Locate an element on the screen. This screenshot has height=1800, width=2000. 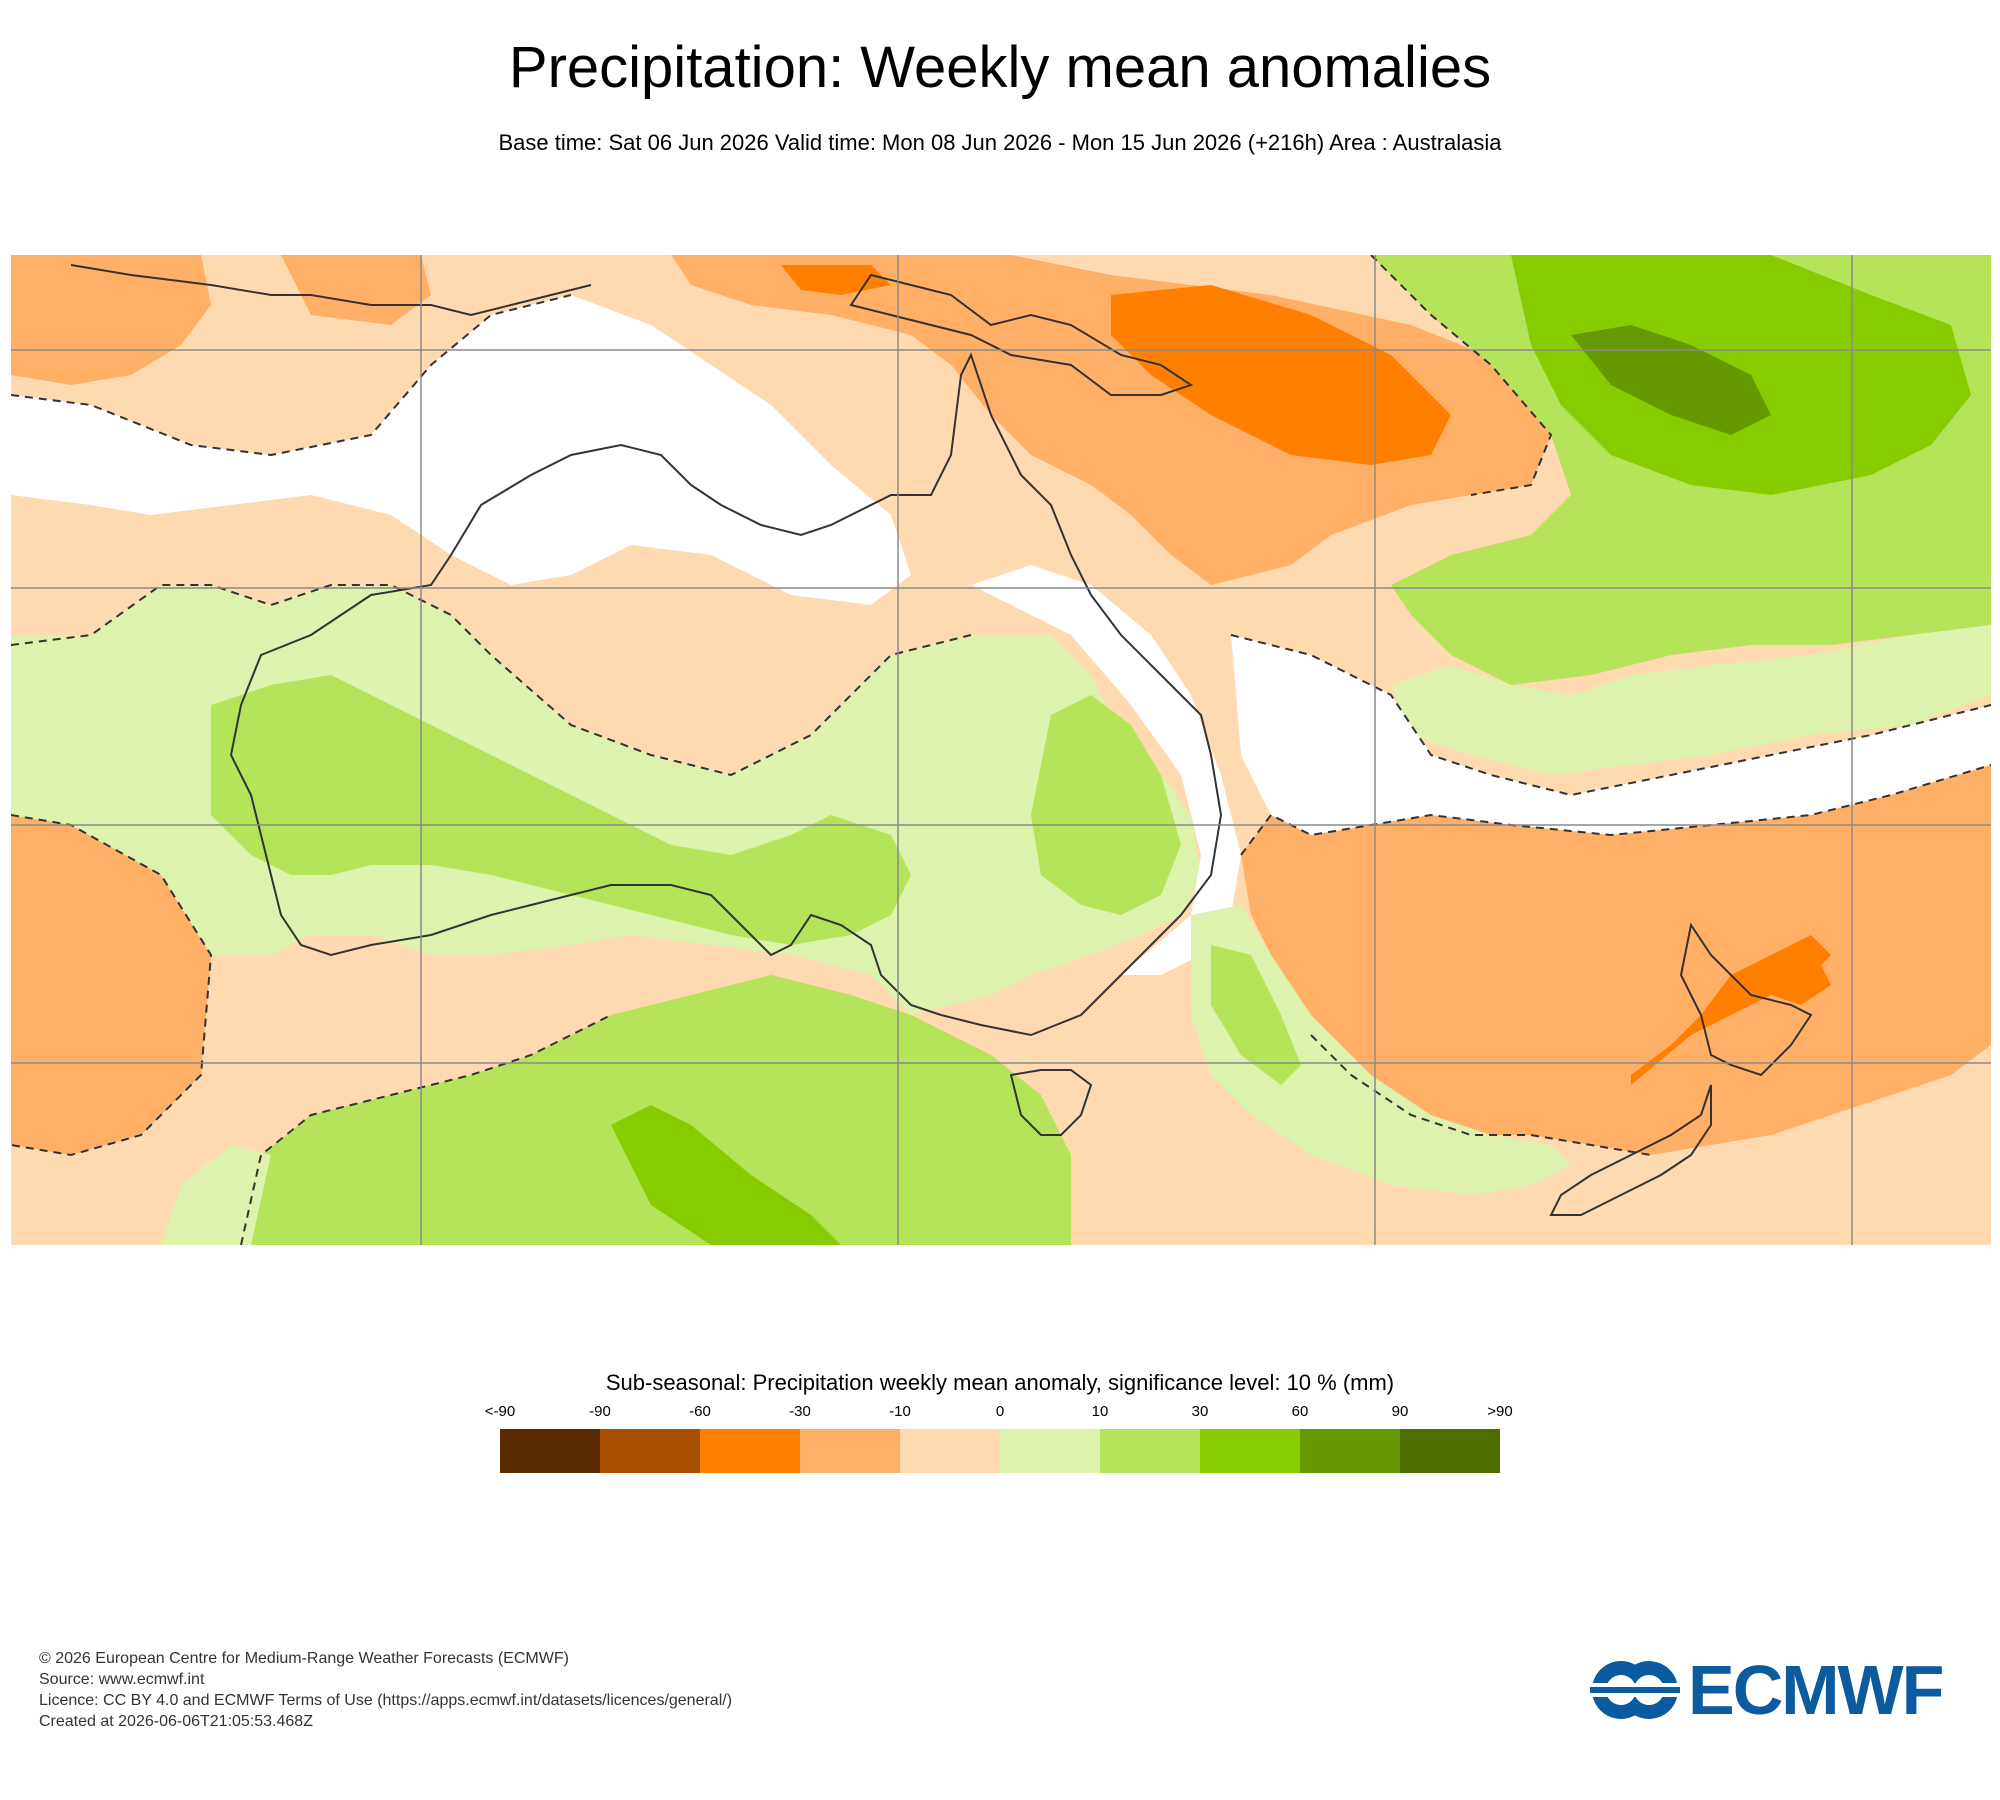
dry-moderate-north-top is located at coordinates (356, 290).